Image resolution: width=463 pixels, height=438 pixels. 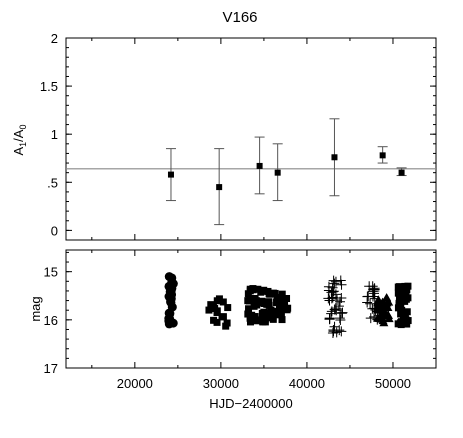 I want to click on top-y-tick-label: .5, so click(x=52, y=182).